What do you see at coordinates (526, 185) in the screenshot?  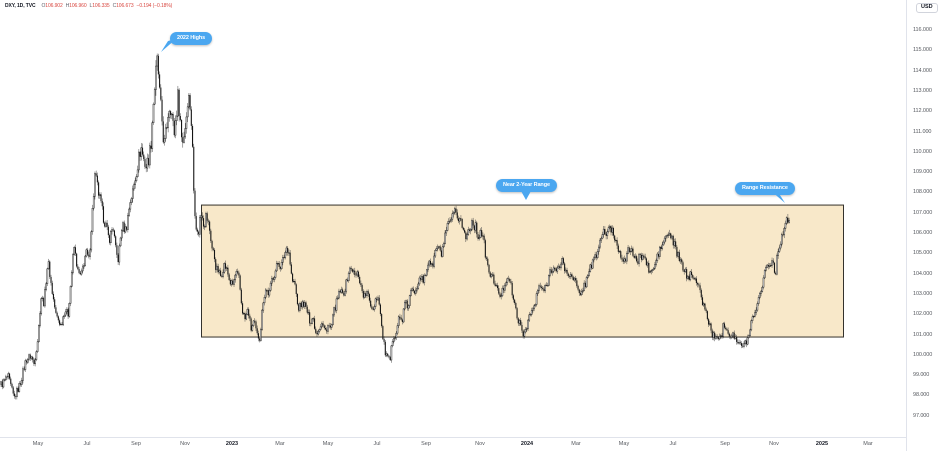 I see `callout-near-2-year-range-text: Near 2-Year Range` at bounding box center [526, 185].